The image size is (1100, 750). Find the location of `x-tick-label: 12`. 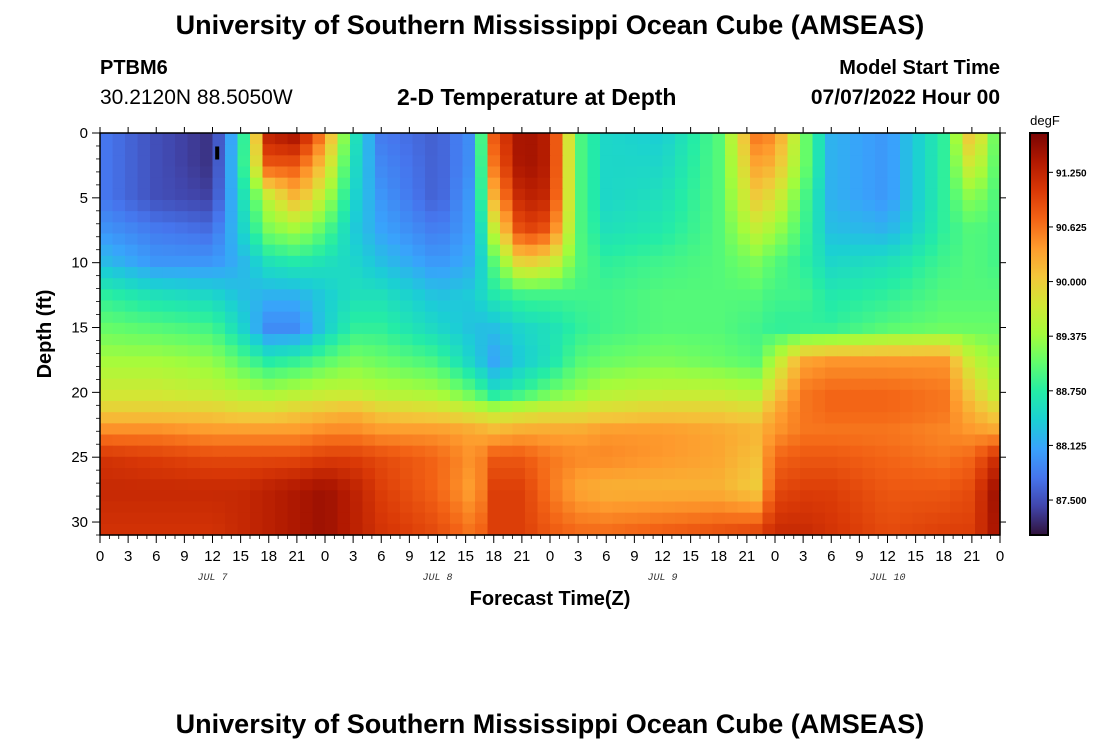

x-tick-label: 12 is located at coordinates (662, 556).